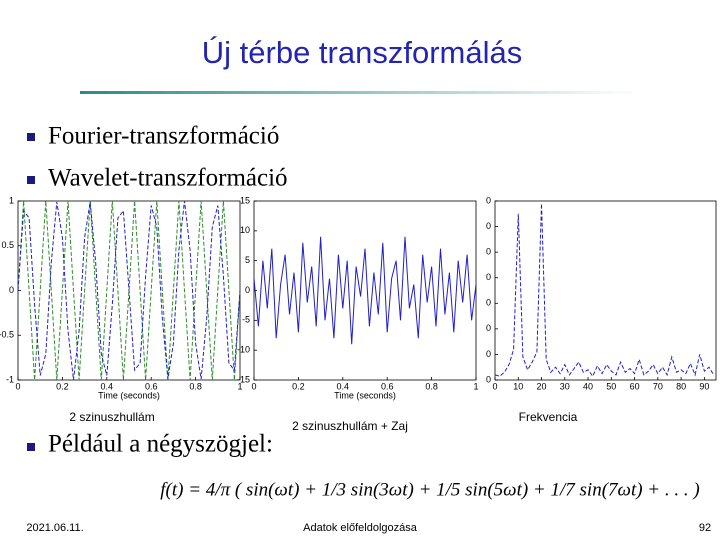  I want to click on y-tick-label: 10, so click(245, 230).